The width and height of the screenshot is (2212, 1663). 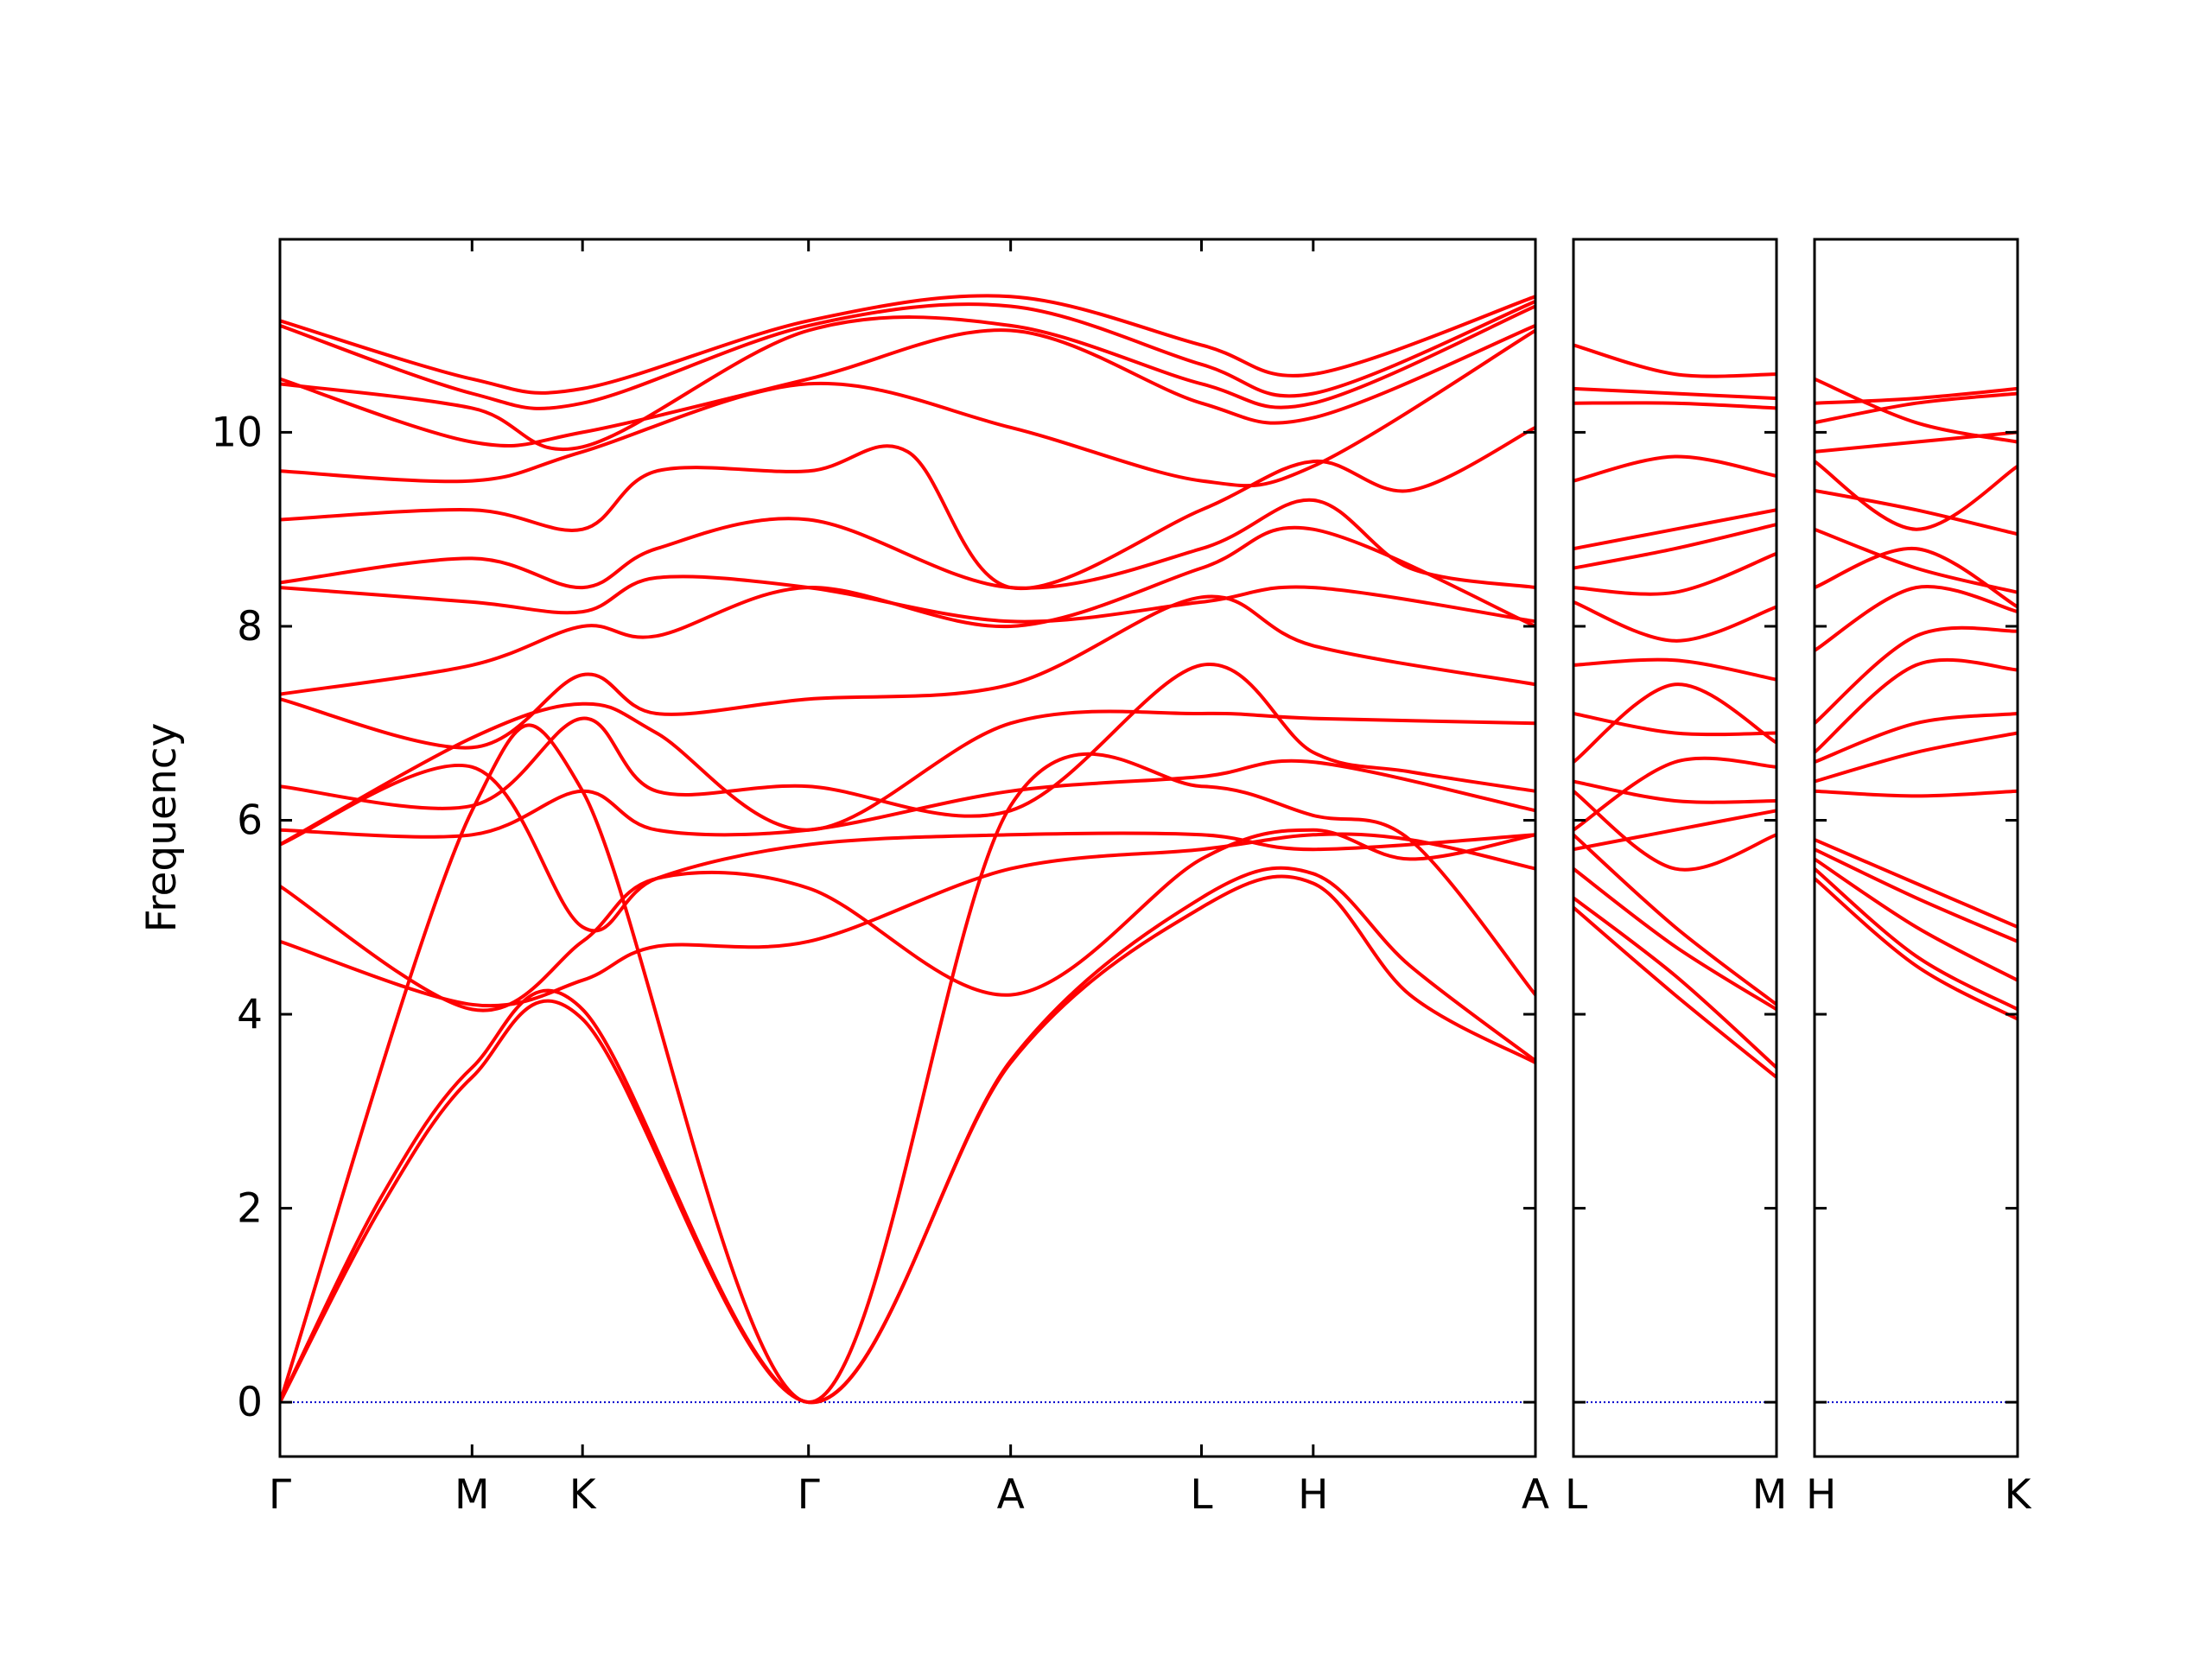 What do you see at coordinates (250, 821) in the screenshot?
I see `y-tick-label-6: 6` at bounding box center [250, 821].